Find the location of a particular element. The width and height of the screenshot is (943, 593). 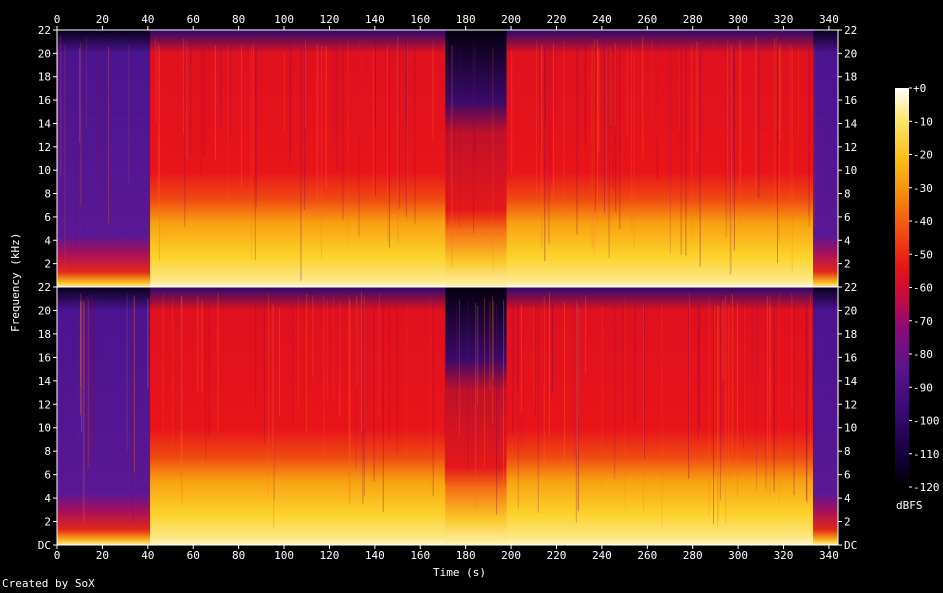

colorbar-unit: dBFS is located at coordinates (909, 505).